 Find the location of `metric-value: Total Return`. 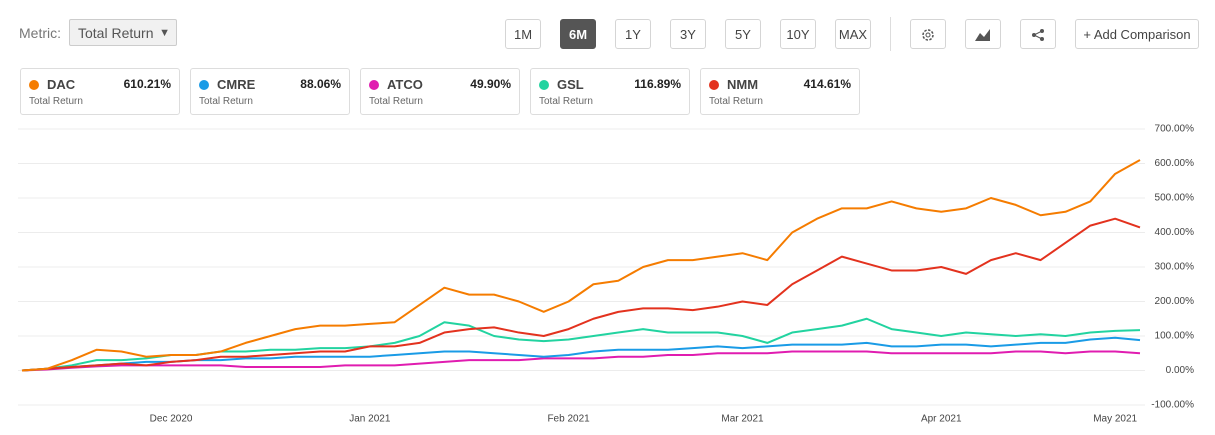

metric-value: Total Return is located at coordinates (116, 33).